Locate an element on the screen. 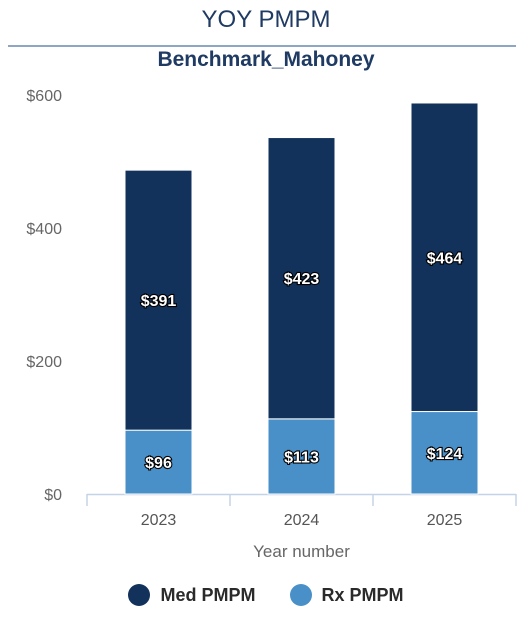 Image resolution: width=532 pixels, height=634 pixels. data-label: $464 is located at coordinates (445, 258).